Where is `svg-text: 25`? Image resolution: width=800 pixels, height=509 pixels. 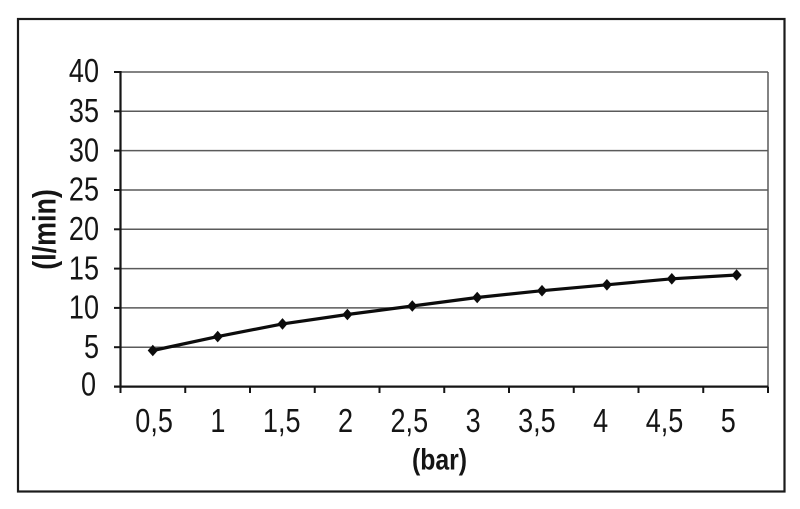 svg-text: 25 is located at coordinates (84, 190).